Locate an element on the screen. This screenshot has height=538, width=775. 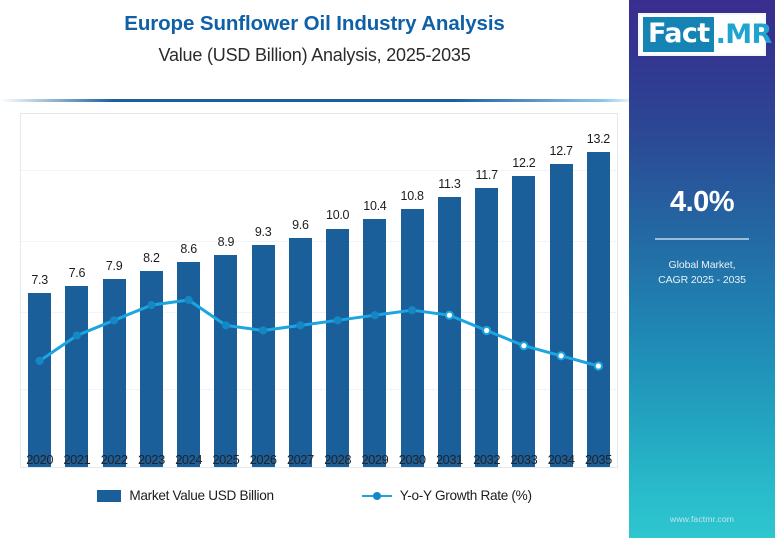
bar-2023 is located at coordinates (151, 369).